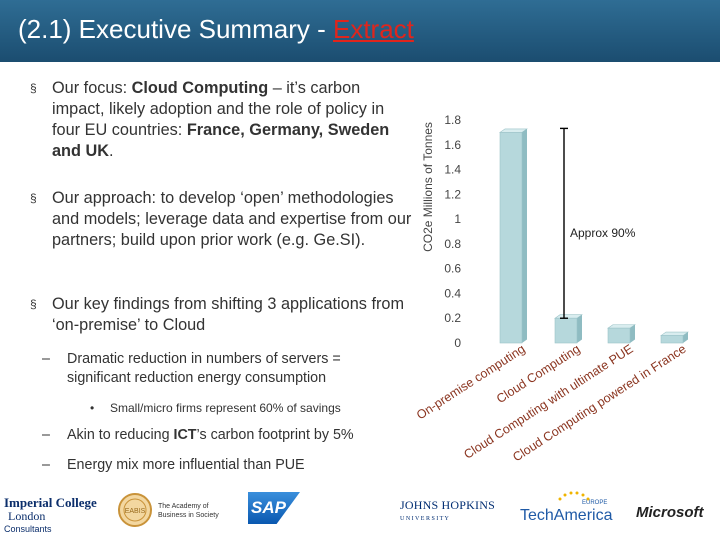  What do you see at coordinates (175, 29) in the screenshot?
I see `title-main: (2.1) Executive Summary -` at bounding box center [175, 29].